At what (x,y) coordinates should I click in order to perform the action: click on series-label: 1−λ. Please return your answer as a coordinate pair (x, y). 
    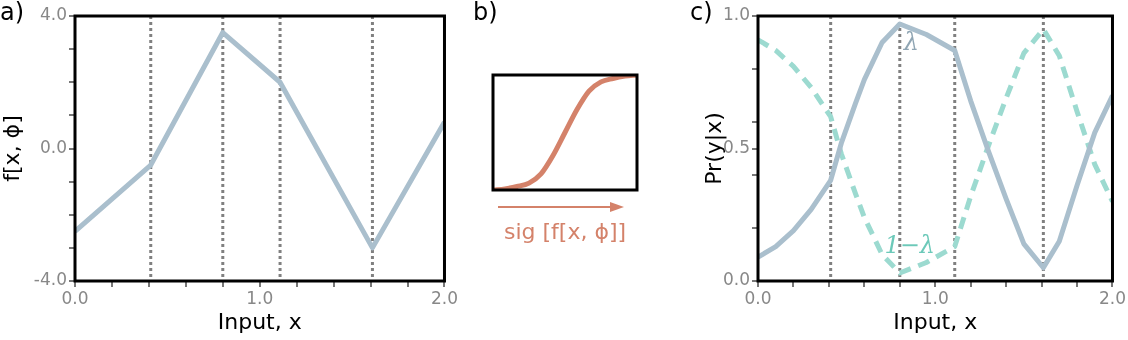
    Looking at the image, I should click on (910, 245).